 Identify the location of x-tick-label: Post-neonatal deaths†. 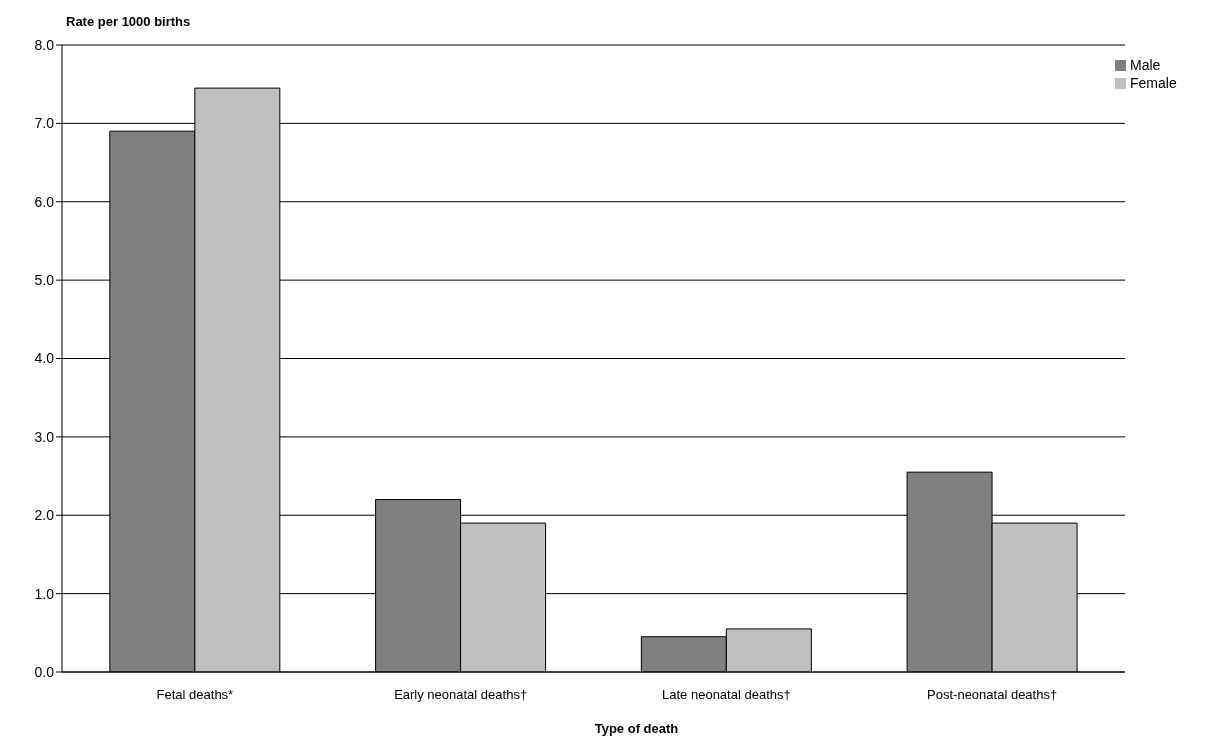
(992, 695).